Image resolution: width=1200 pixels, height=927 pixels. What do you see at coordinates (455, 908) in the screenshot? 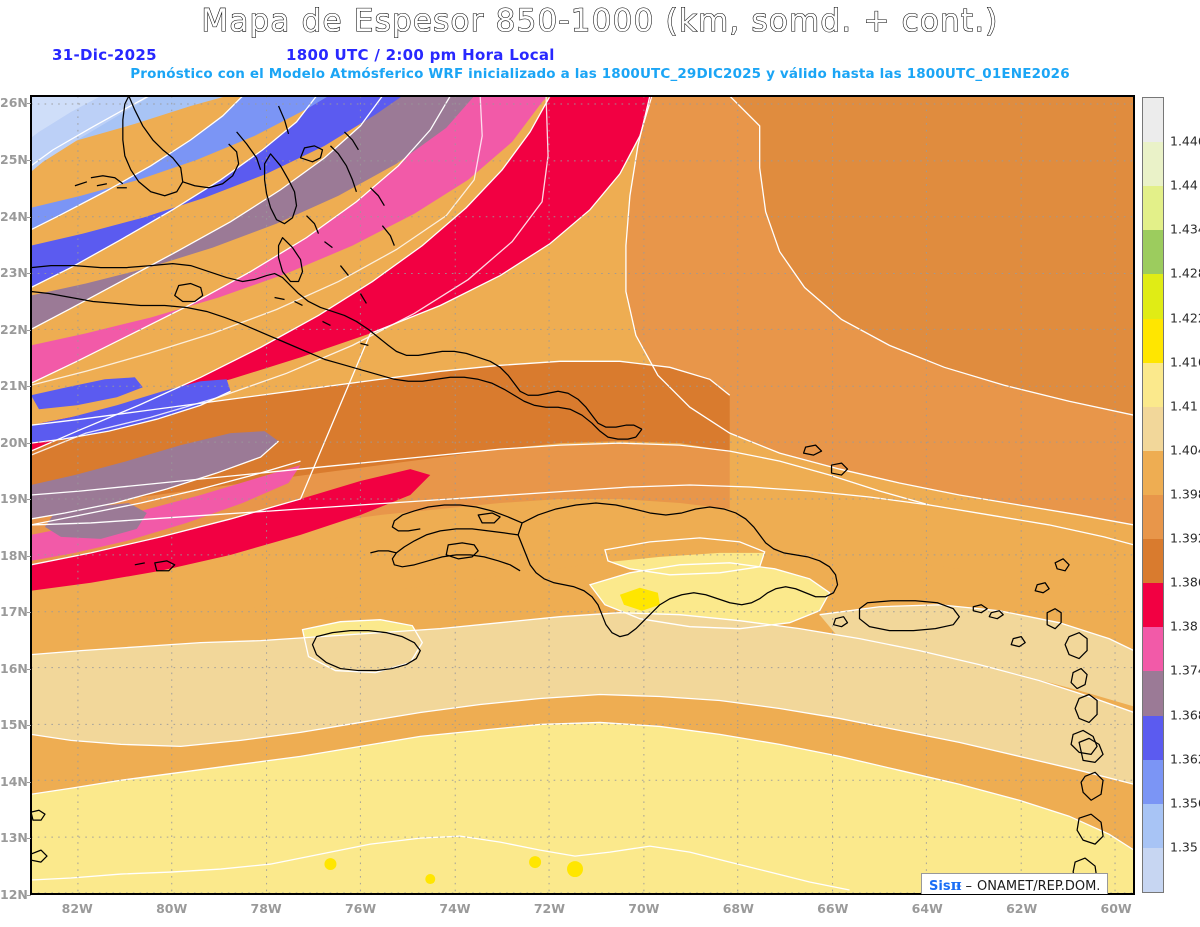
I see `x-axis-label-74w: 74W` at bounding box center [455, 908].